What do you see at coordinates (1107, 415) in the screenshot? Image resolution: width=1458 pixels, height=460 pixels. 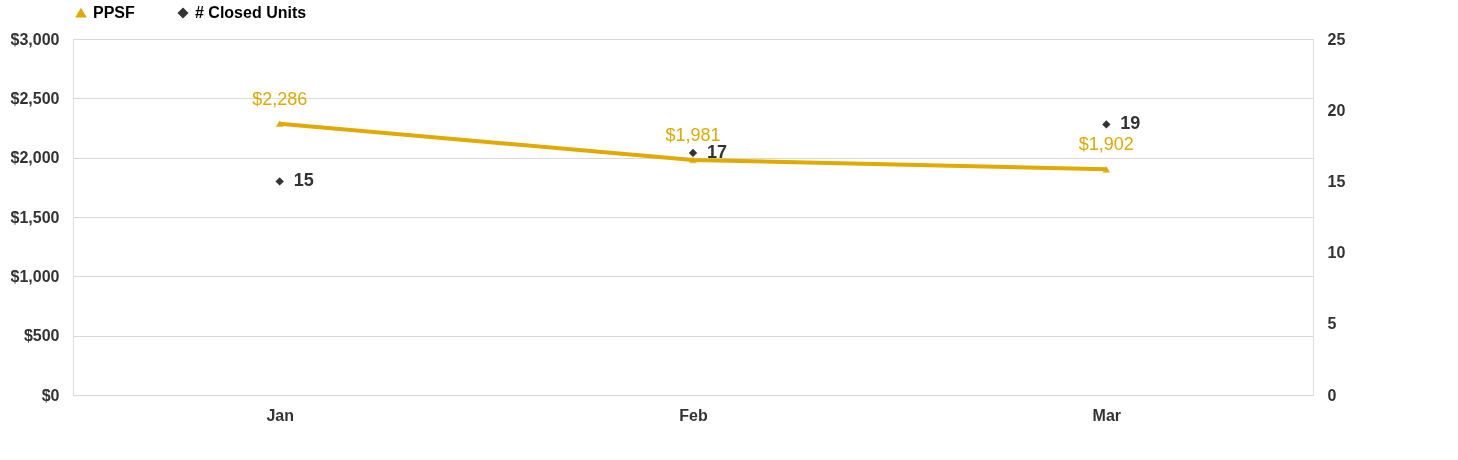 I see `x-tick-label: Mar` at bounding box center [1107, 415].